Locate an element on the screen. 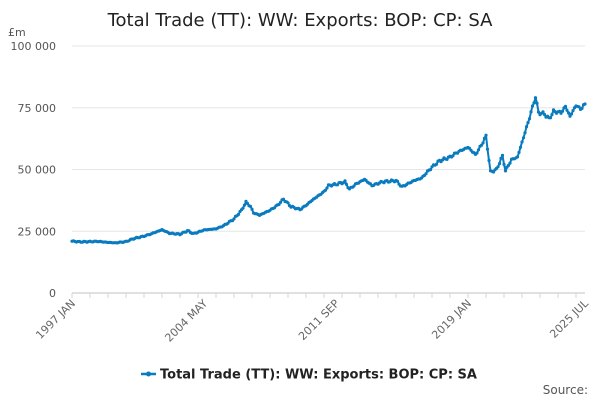 The width and height of the screenshot is (600, 400). legend-marker-swatch is located at coordinates (148, 374).